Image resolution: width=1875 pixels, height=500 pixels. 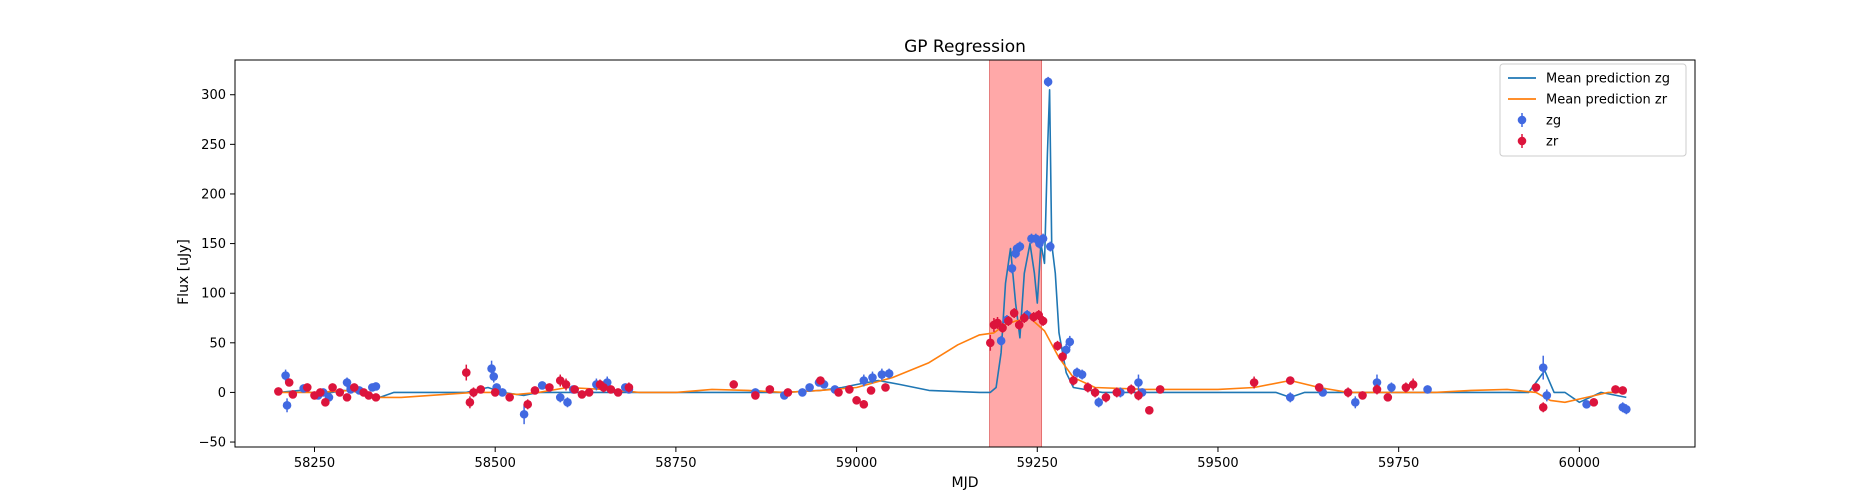 I want to click on y-tick-label: 50, so click(x=217, y=343).